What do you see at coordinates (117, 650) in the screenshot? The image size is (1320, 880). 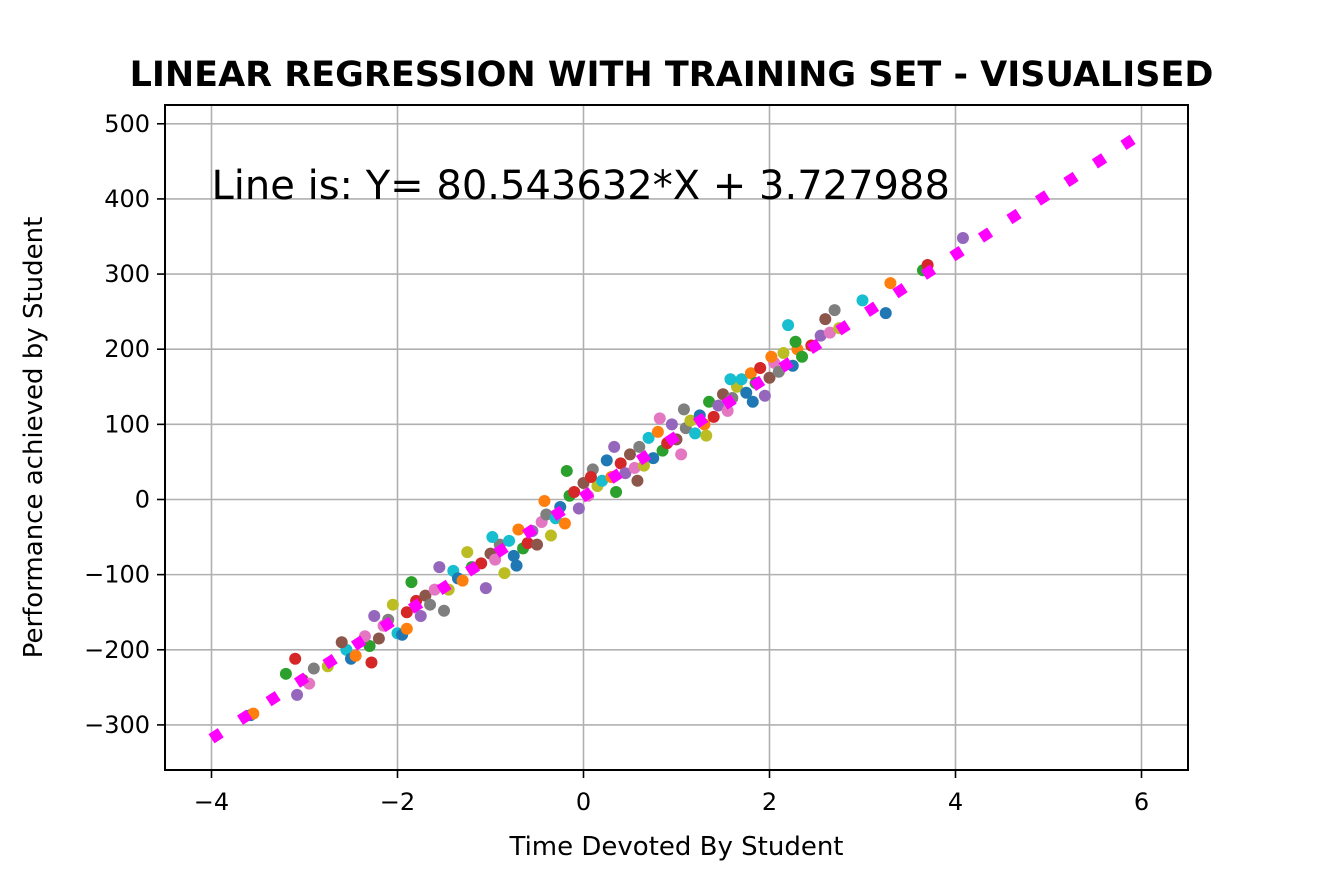 I see `y-tick-label: −200` at bounding box center [117, 650].